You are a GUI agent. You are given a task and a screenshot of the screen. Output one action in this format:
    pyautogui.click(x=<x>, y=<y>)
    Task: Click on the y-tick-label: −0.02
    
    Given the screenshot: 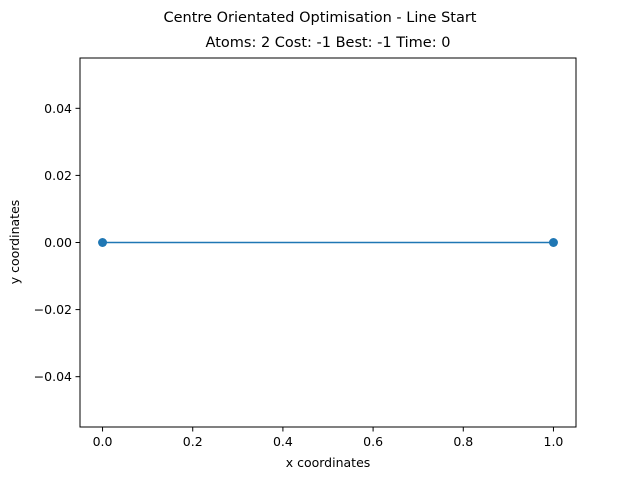 What is the action you would take?
    pyautogui.click(x=53, y=309)
    